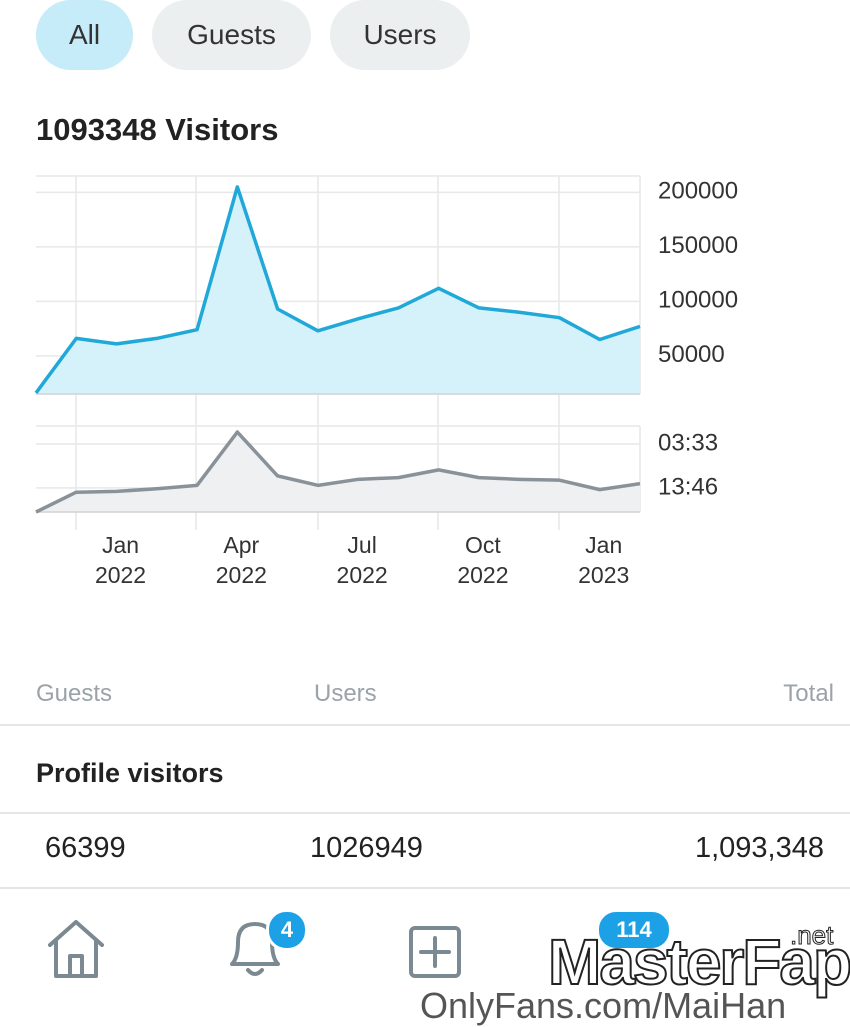  Describe the element at coordinates (688, 486) in the screenshot. I see `y-tick-label: 13:46` at that location.